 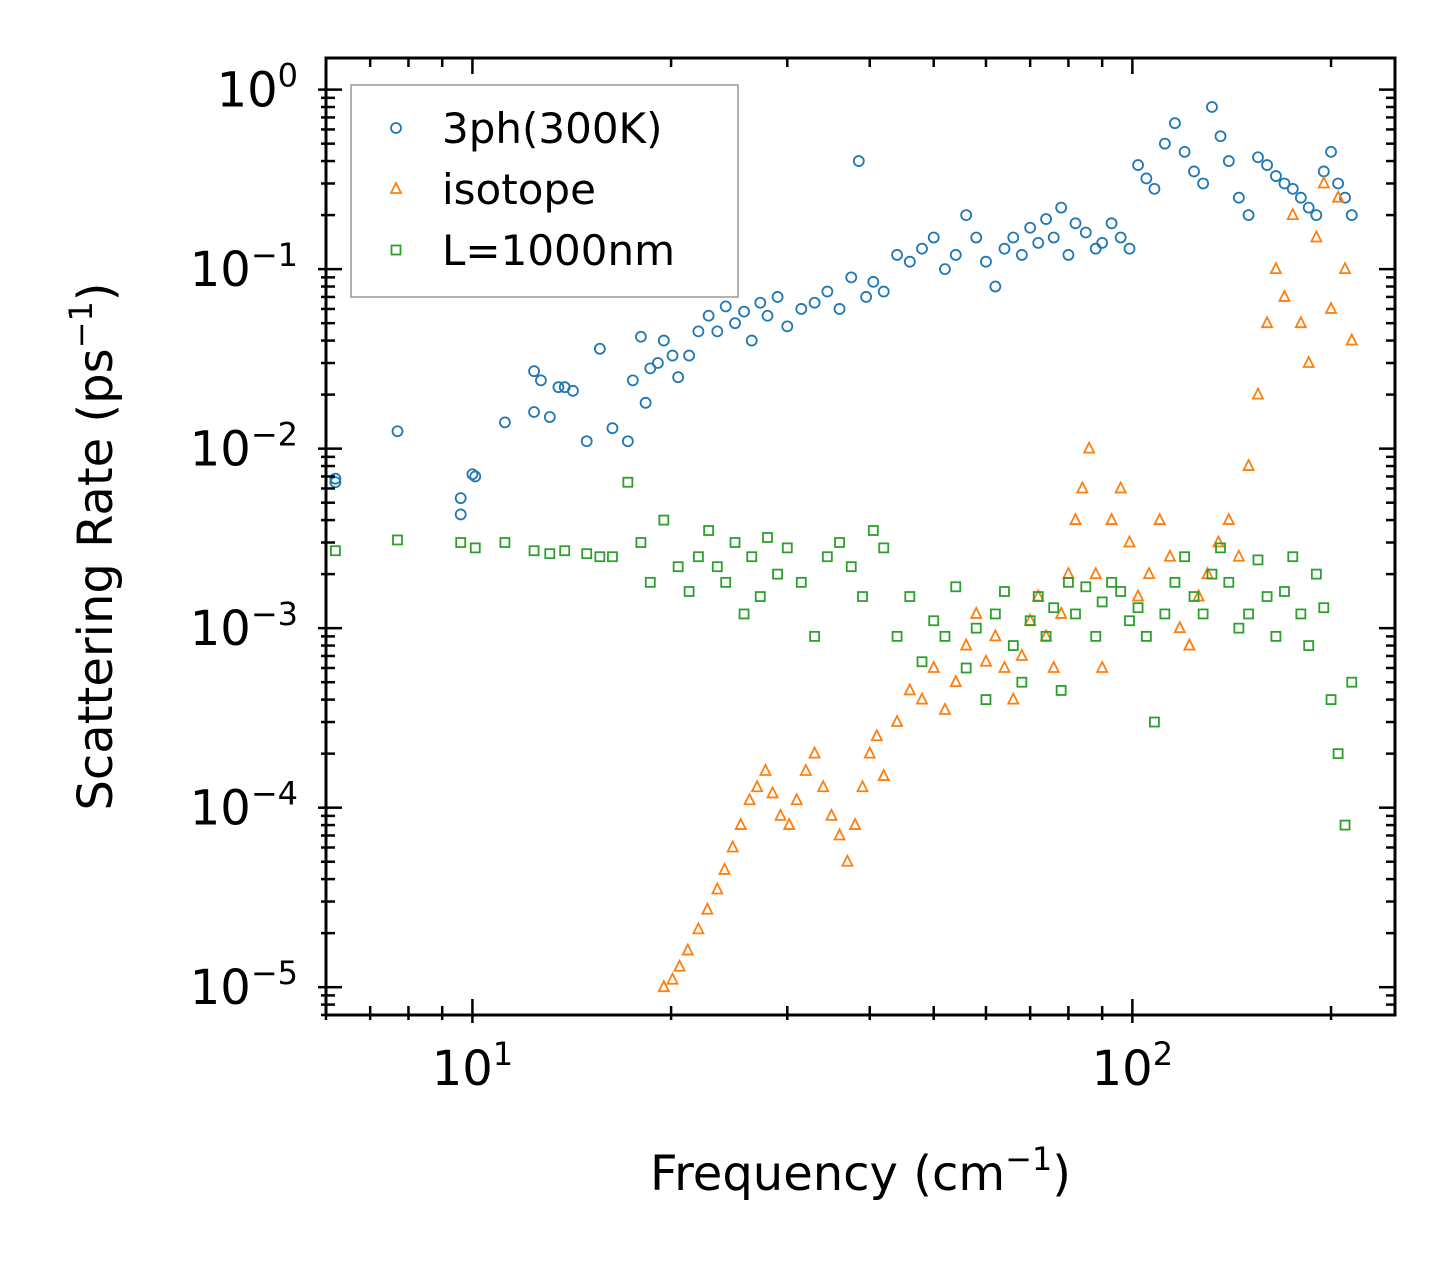 I want to click on legend-label: L=1000nm, so click(x=558, y=250).